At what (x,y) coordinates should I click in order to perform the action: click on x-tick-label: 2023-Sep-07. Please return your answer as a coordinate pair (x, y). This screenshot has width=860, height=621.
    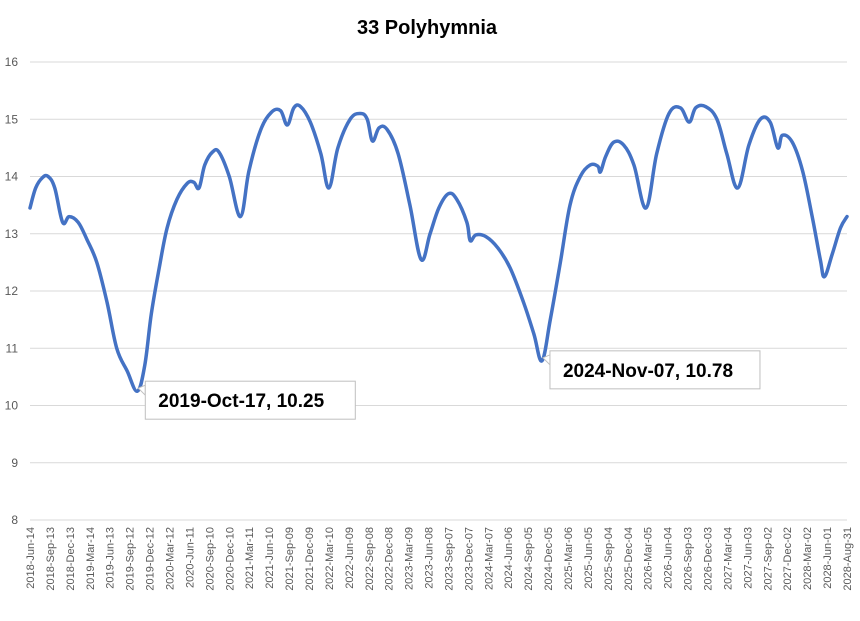
    Looking at the image, I should click on (449, 559).